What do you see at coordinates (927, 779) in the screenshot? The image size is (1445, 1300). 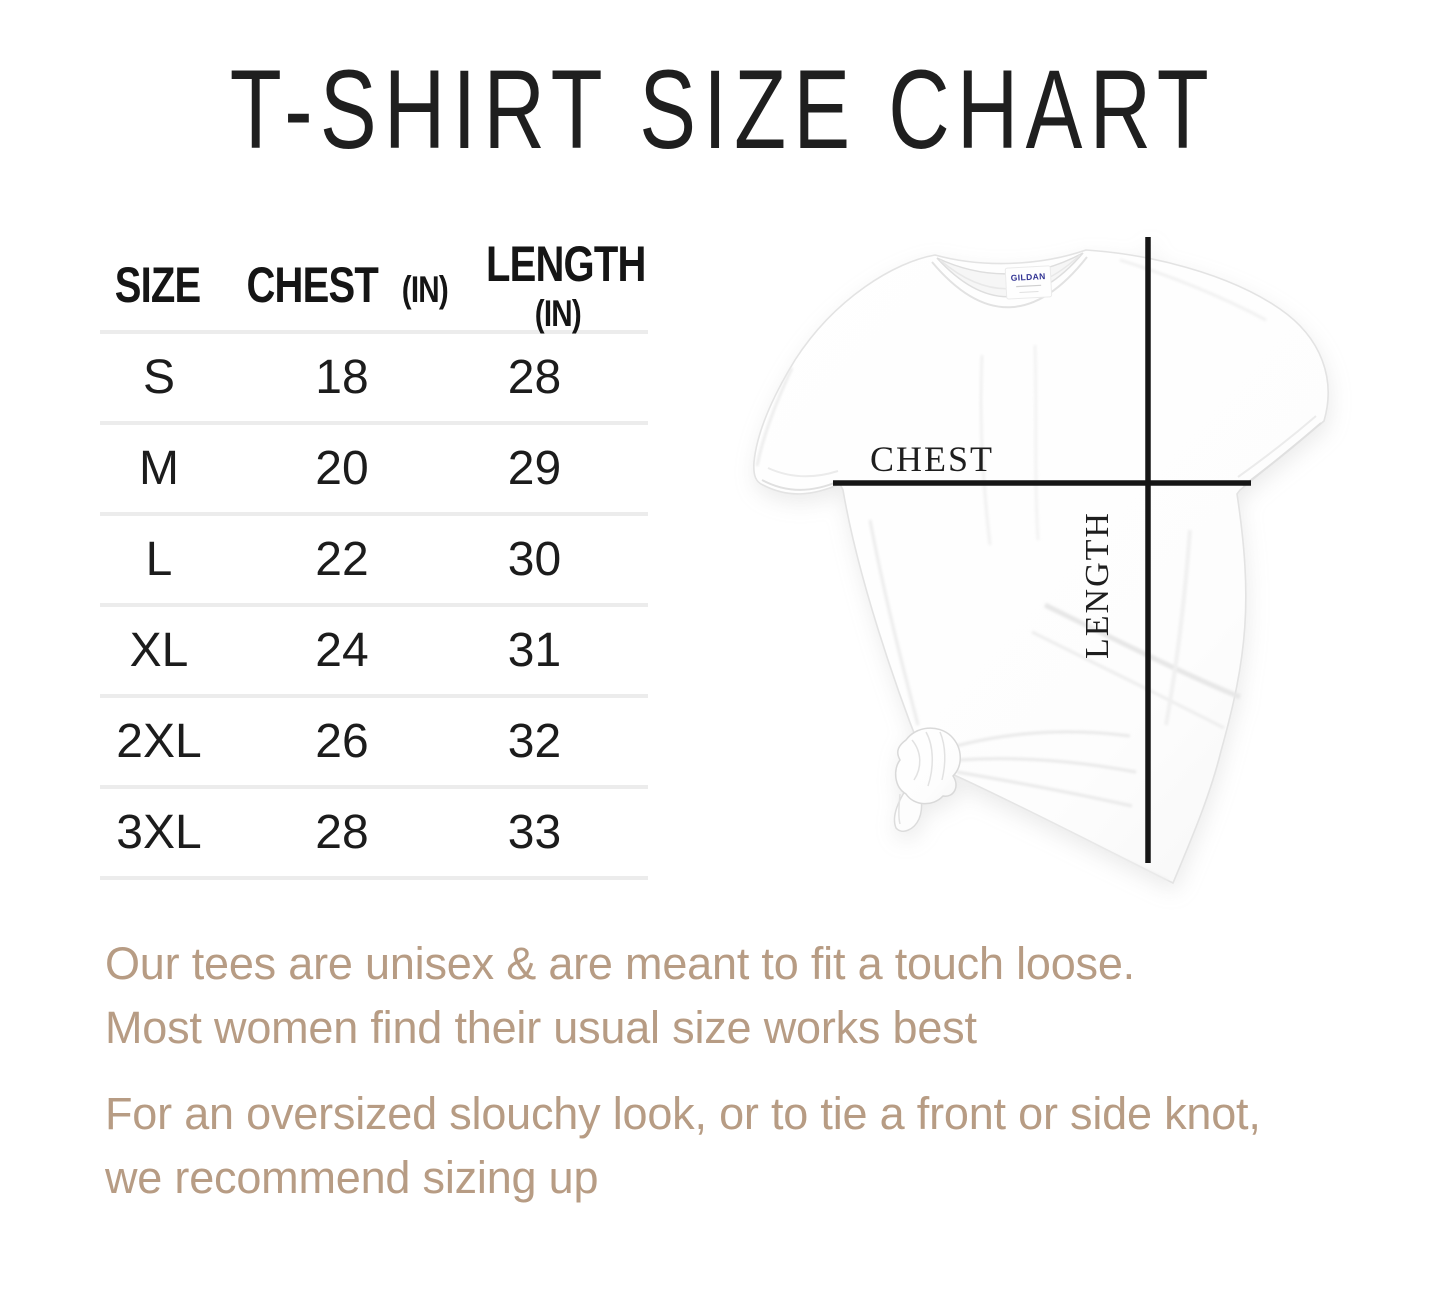 I see `side-knot` at bounding box center [927, 779].